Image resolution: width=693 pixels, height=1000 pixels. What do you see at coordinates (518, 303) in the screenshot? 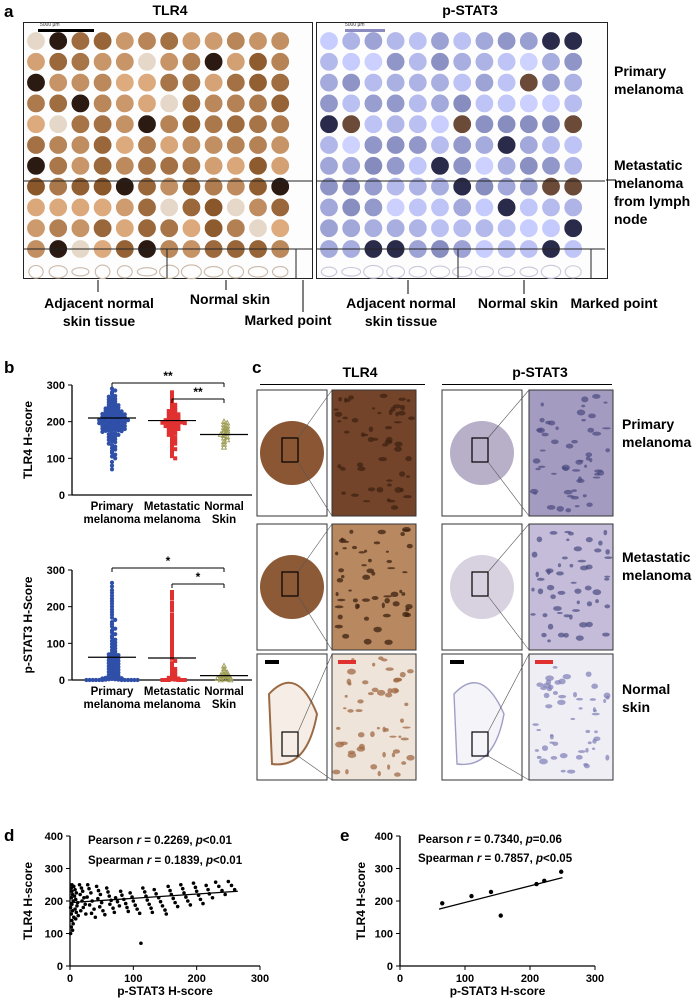
I see `bottom-label-normal-right: Normal skin` at bounding box center [518, 303].